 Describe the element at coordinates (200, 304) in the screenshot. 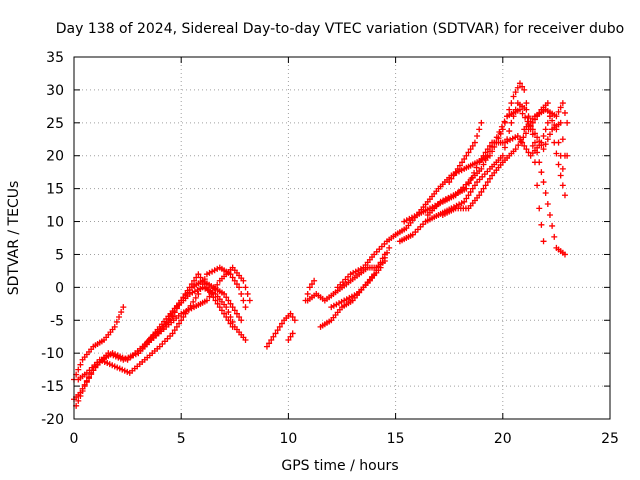

I see `series-track-f` at that location.